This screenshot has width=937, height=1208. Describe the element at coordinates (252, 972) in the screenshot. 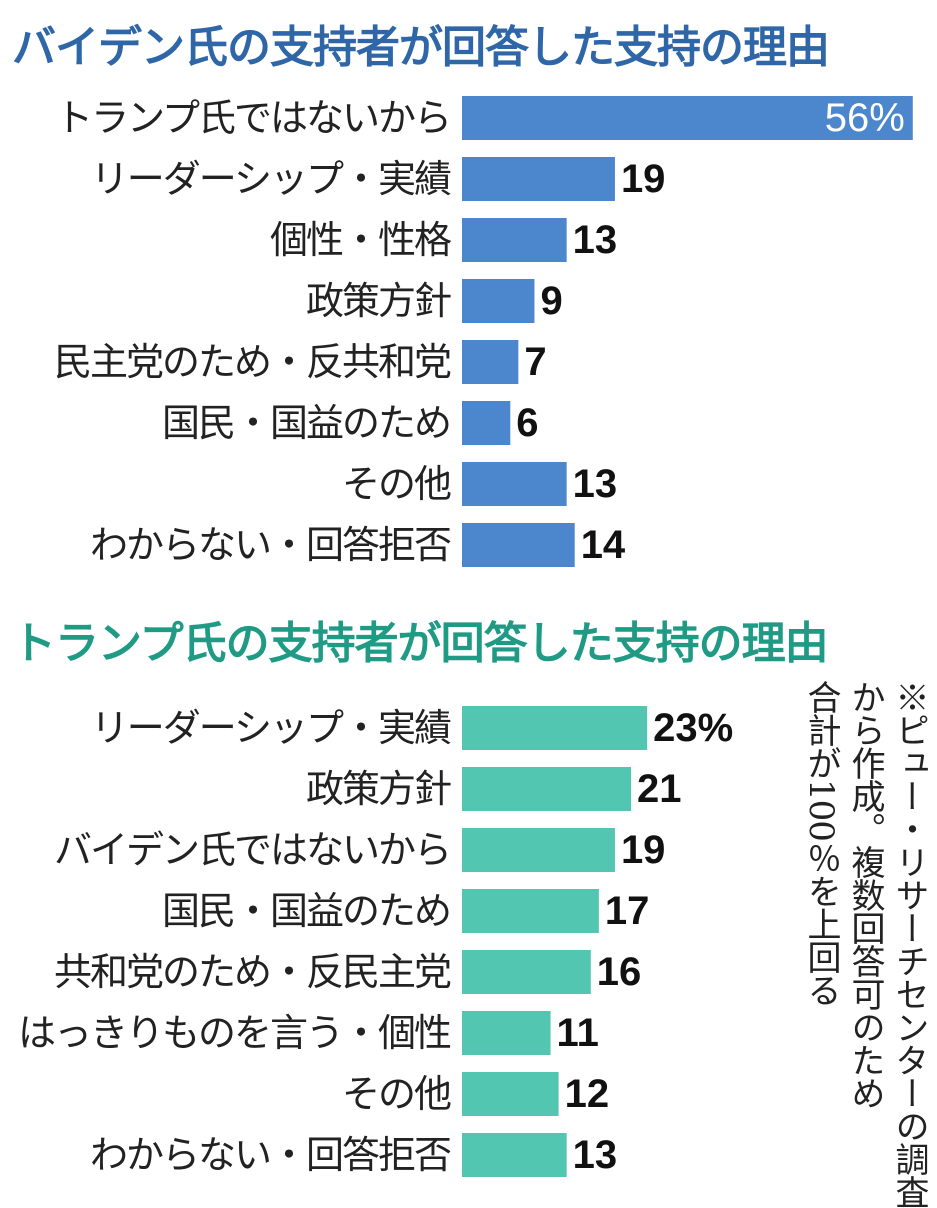

I see `trump-category-label: 共和党のため・反民主党` at that location.